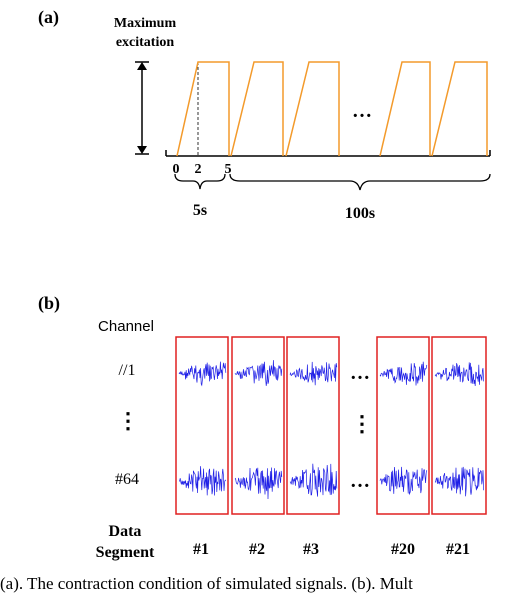 The height and width of the screenshot is (603, 526). Describe the element at coordinates (258, 483) in the screenshot. I see `signal-trace-seg2-ch64` at that location.